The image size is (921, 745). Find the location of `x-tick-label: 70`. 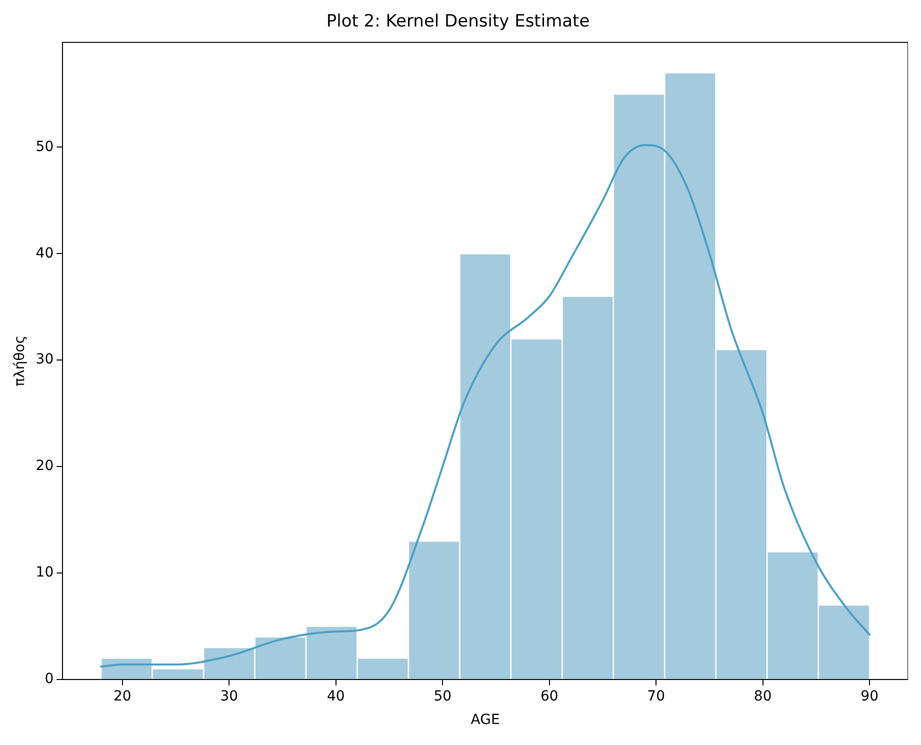

x-tick-label: 70 is located at coordinates (656, 696).